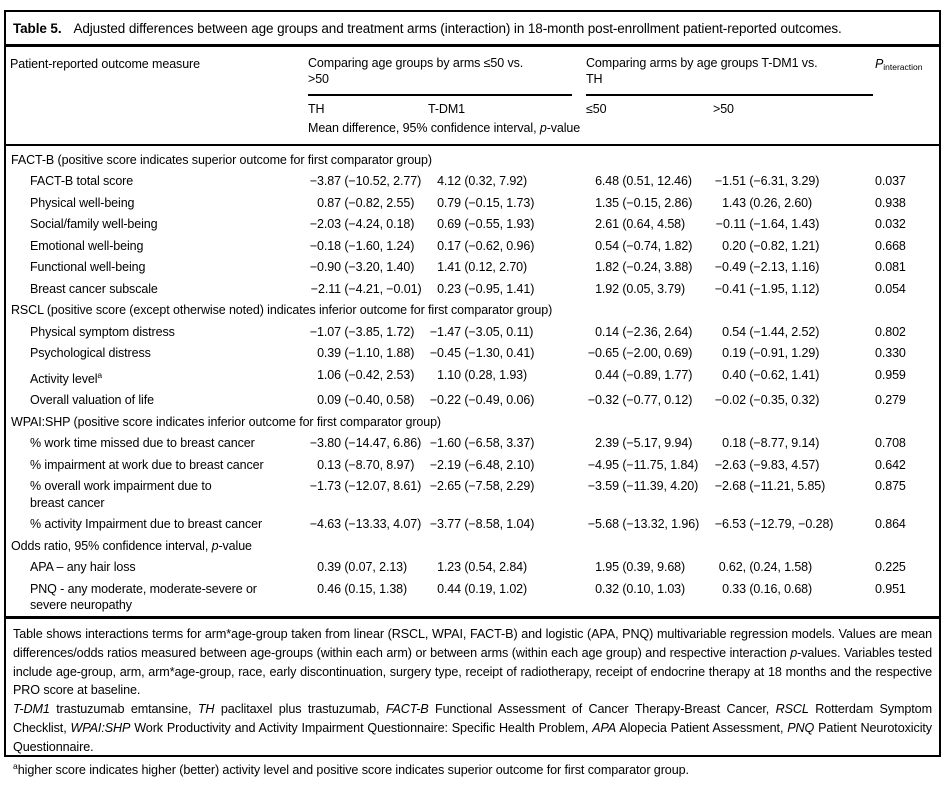 This screenshot has height=785, width=946. What do you see at coordinates (362, 245) in the screenshot?
I see `value-cell: −0.18 (−1.60, 1.24)` at bounding box center [362, 245].